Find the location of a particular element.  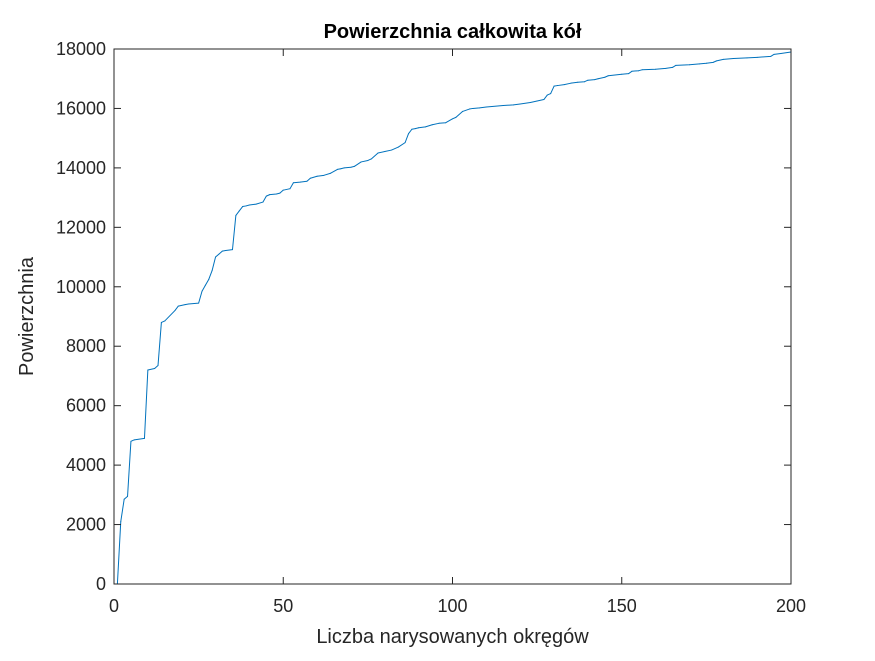

y-tick-label: 4000 is located at coordinates (86, 465).